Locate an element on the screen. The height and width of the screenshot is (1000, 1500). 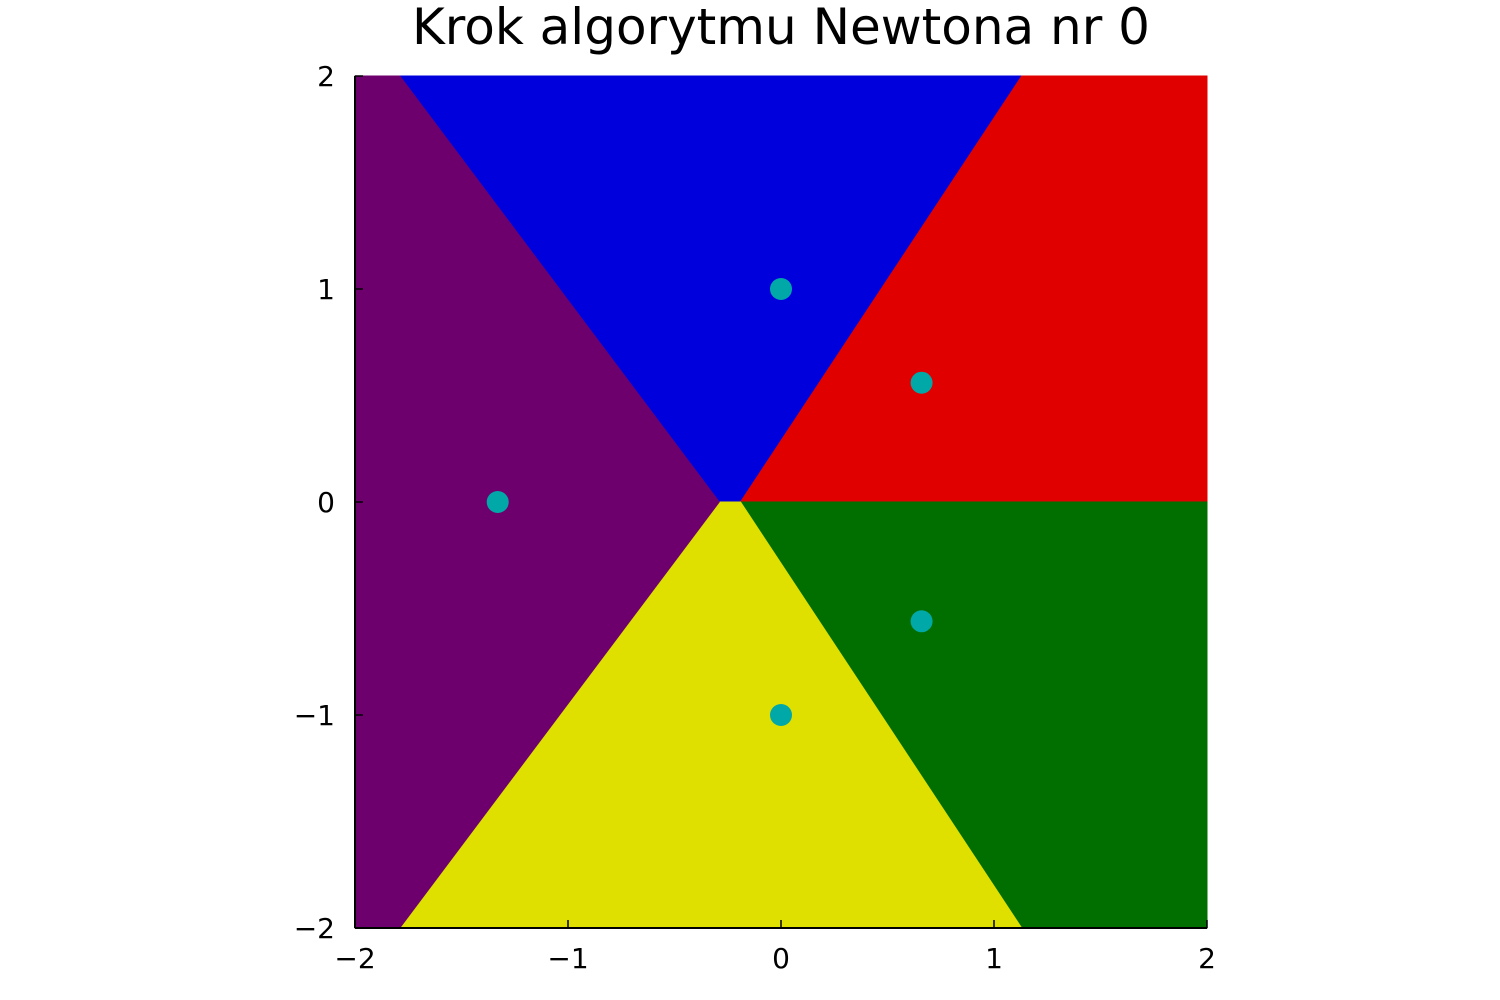
x-tick-label-3: 1 is located at coordinates (994, 958).